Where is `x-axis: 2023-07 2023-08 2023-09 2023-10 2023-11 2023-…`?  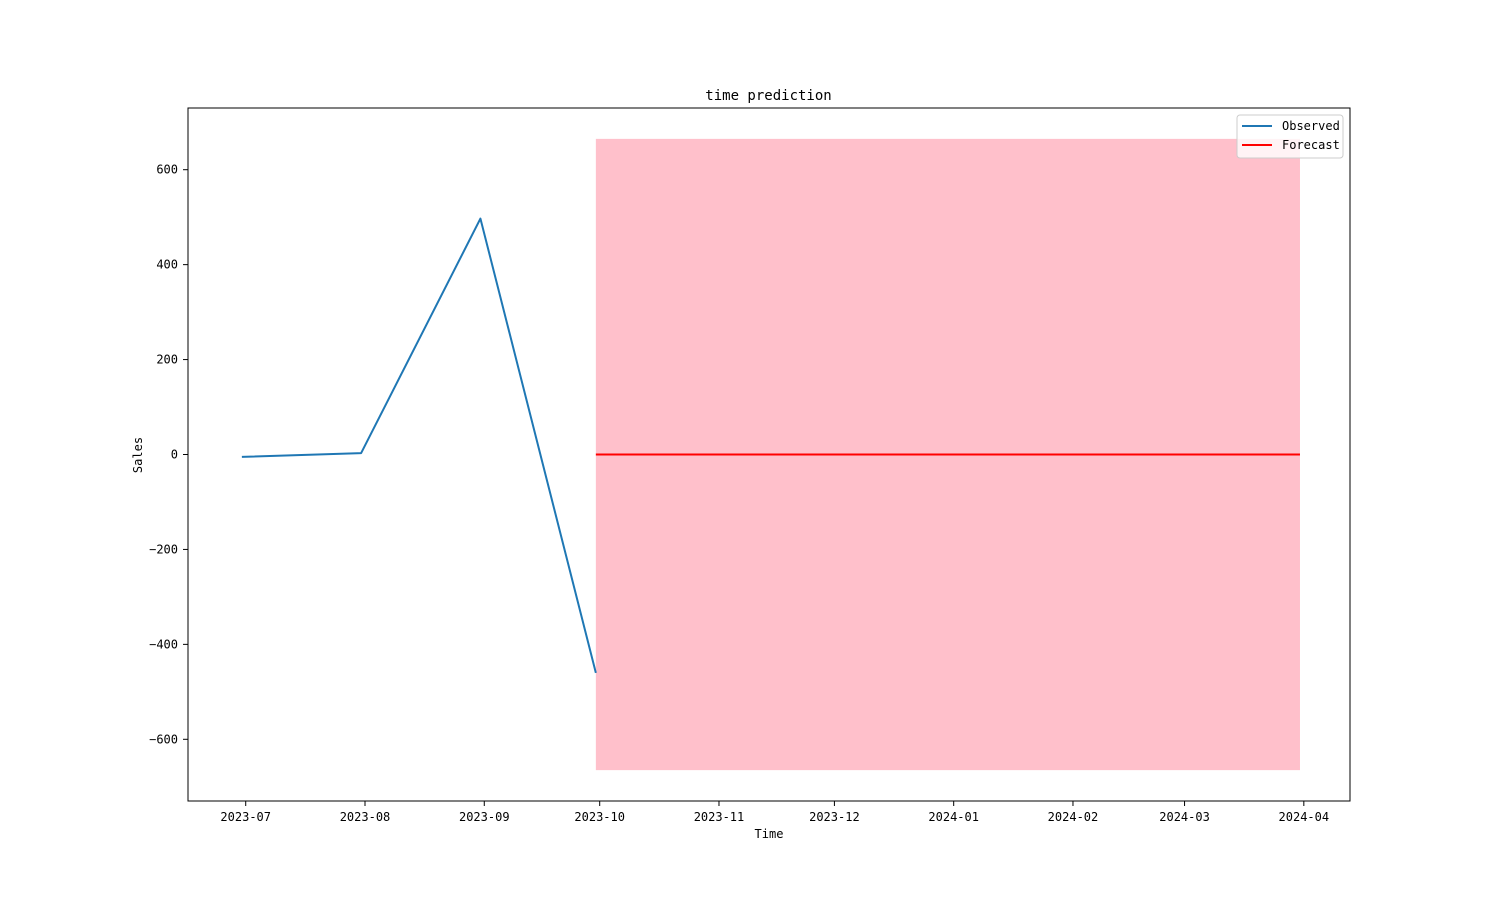 x-axis: 2023-07 2023-08 2023-09 2023-10 2023-11 2023-… is located at coordinates (774, 812).